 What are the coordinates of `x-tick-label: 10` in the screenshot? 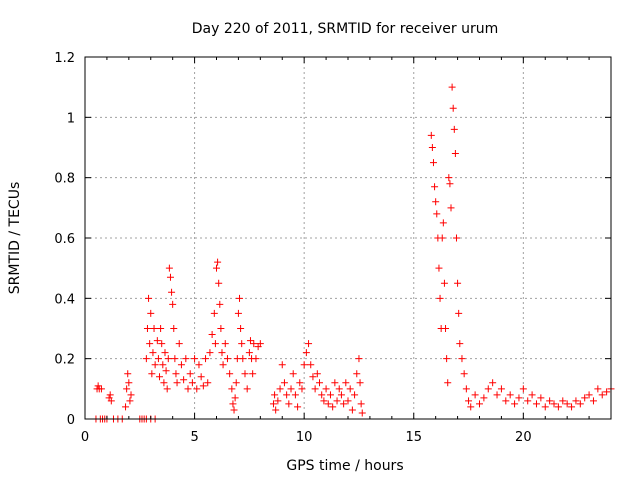 It's located at (304, 437).